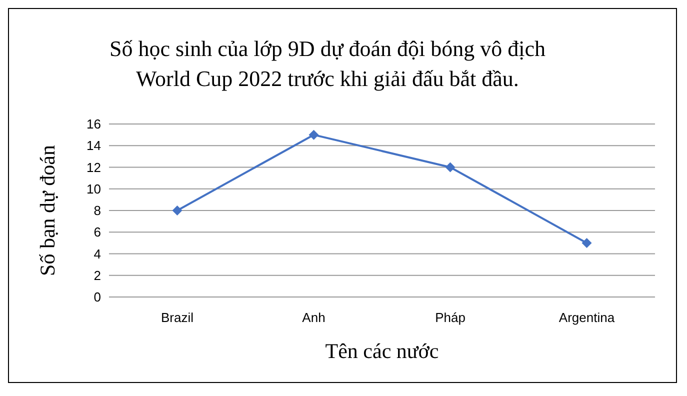  What do you see at coordinates (327, 64) in the screenshot?
I see `chart-title: Số học sinh của lớp 9D dự đoán đội bóng vô địch World Cup 2022 trước khi giải đấu bắt đầu.` at bounding box center [327, 64].